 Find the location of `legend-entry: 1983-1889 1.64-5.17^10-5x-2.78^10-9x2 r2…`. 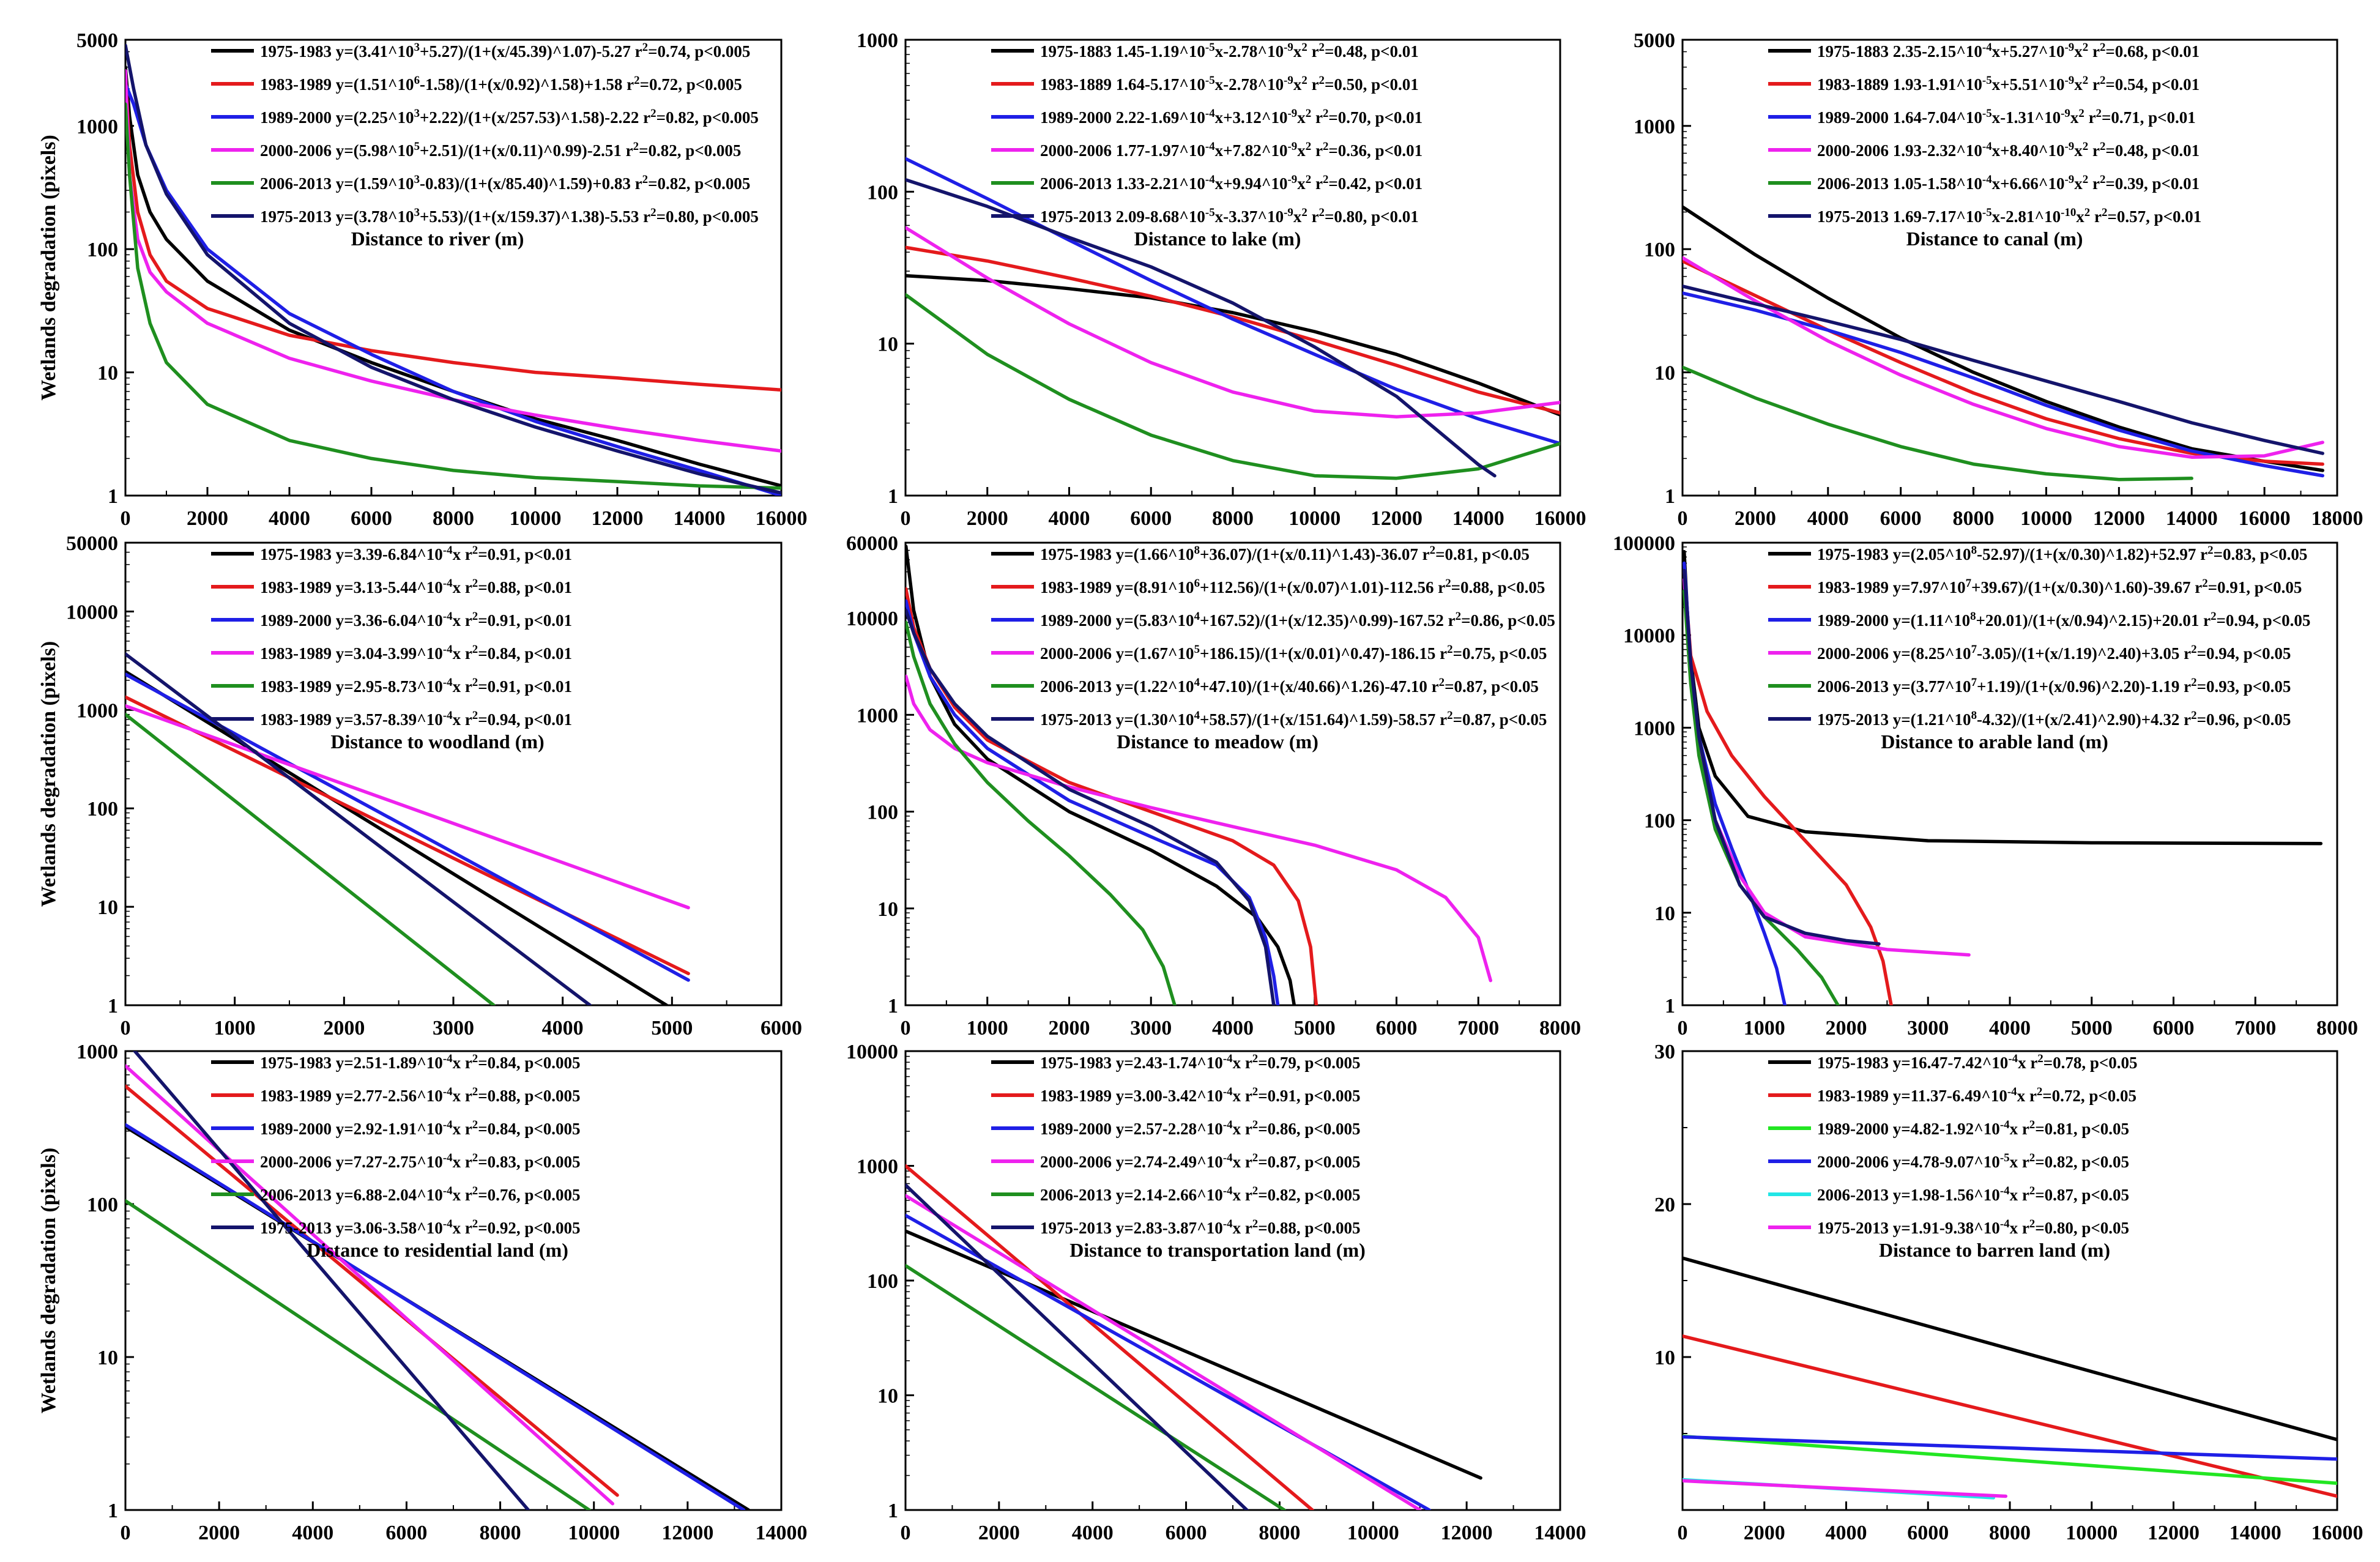

legend-entry: 1983-1889 1.64-5.17^10-5x-2.78^10-9x2 r2… is located at coordinates (1229, 84).